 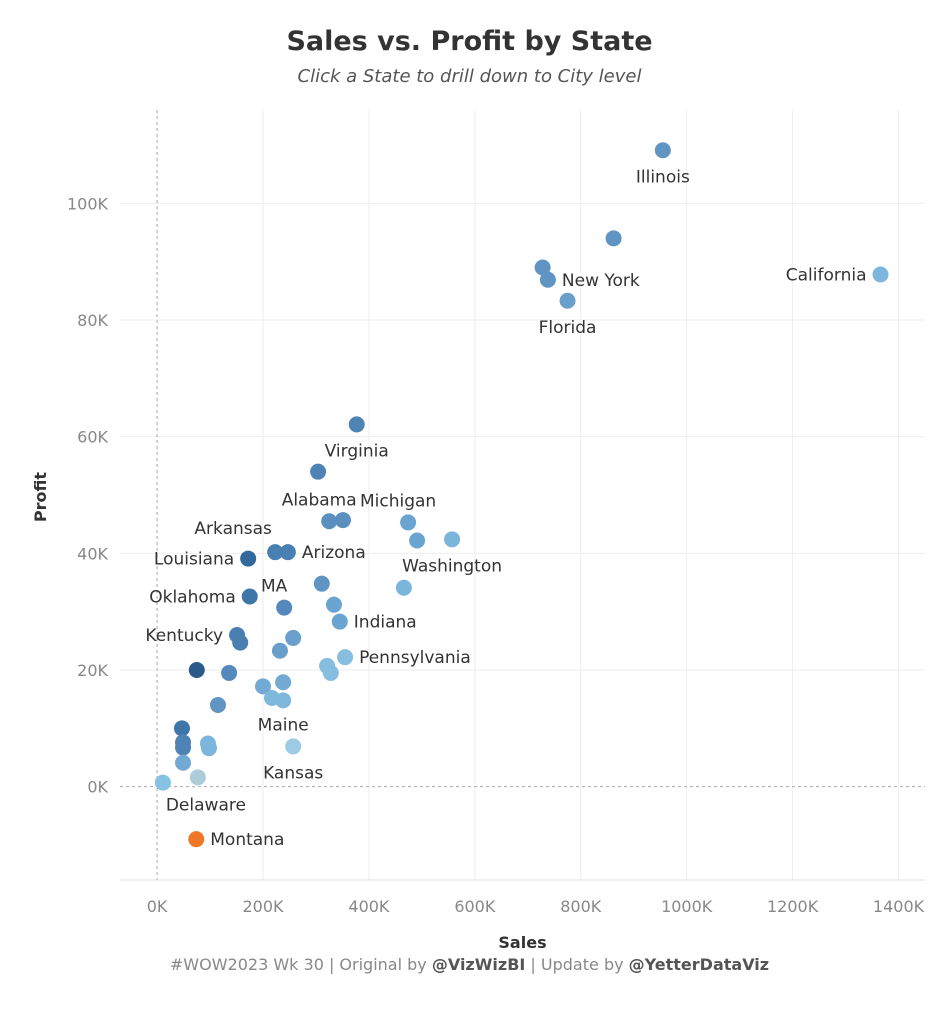 What do you see at coordinates (415, 658) in the screenshot?
I see `point-label: Pennsylvania` at bounding box center [415, 658].